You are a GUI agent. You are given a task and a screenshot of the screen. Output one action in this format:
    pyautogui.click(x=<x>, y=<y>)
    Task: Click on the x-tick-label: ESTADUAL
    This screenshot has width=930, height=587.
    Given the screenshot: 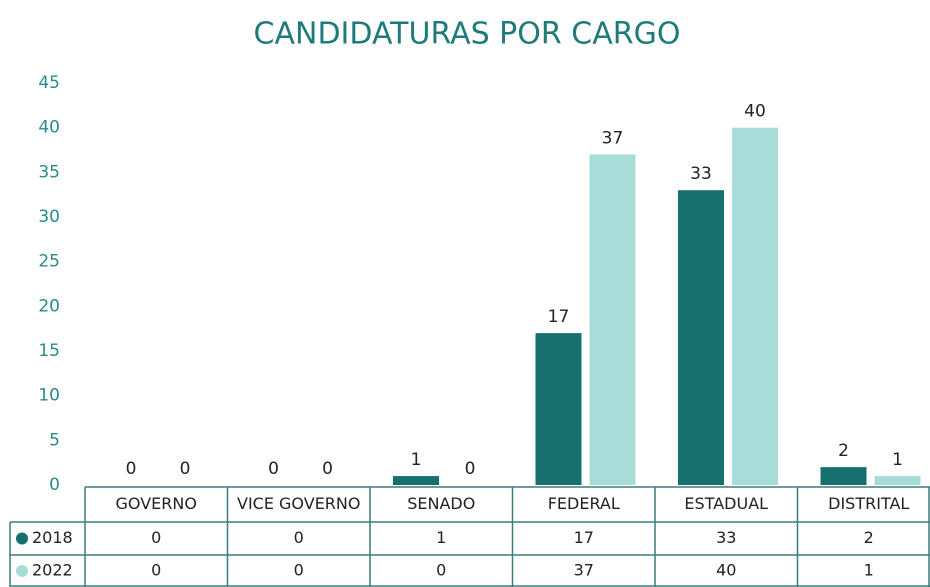 What is the action you would take?
    pyautogui.click(x=726, y=503)
    